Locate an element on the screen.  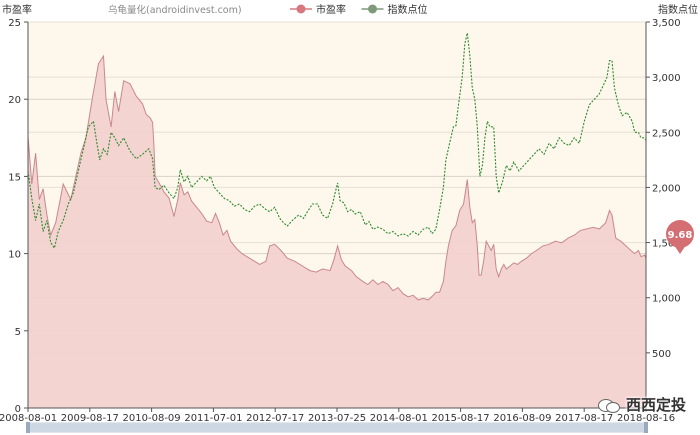
right-tick-label: 2,000 is located at coordinates (666, 188).